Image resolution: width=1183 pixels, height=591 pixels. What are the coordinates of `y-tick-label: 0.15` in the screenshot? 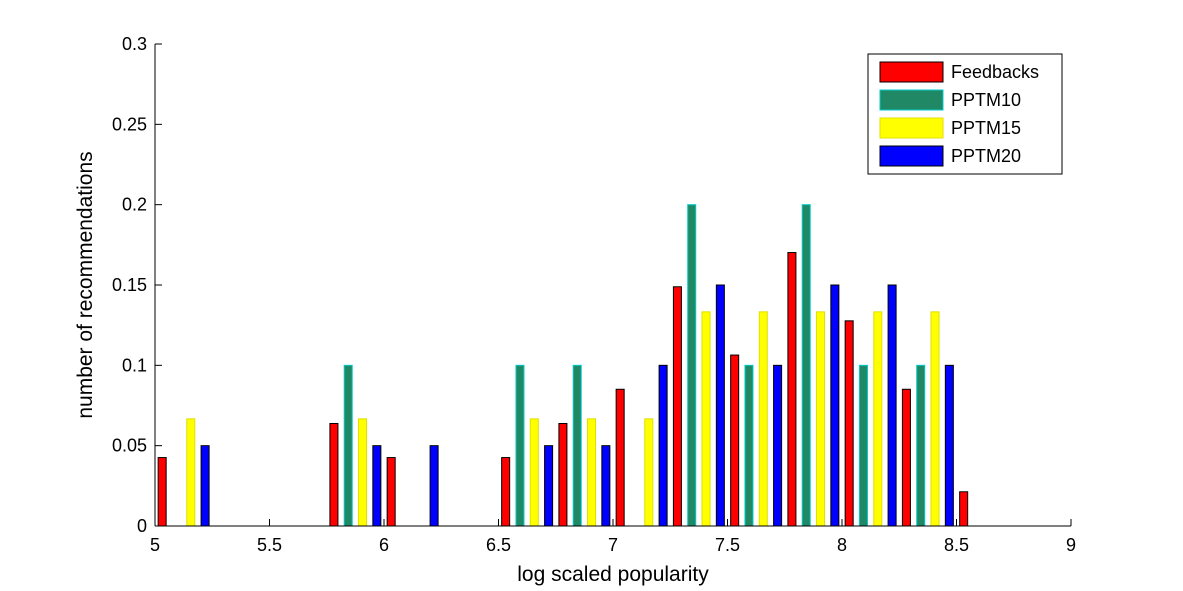 It's located at (129, 285).